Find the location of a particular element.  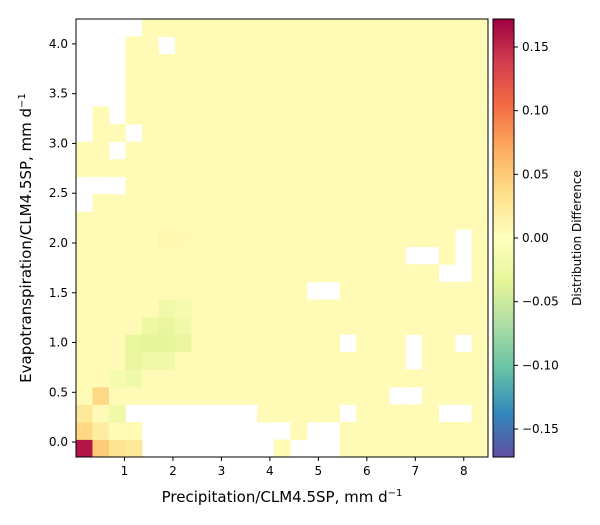

colorbar-tick-label: 0.15 is located at coordinates (535, 47).